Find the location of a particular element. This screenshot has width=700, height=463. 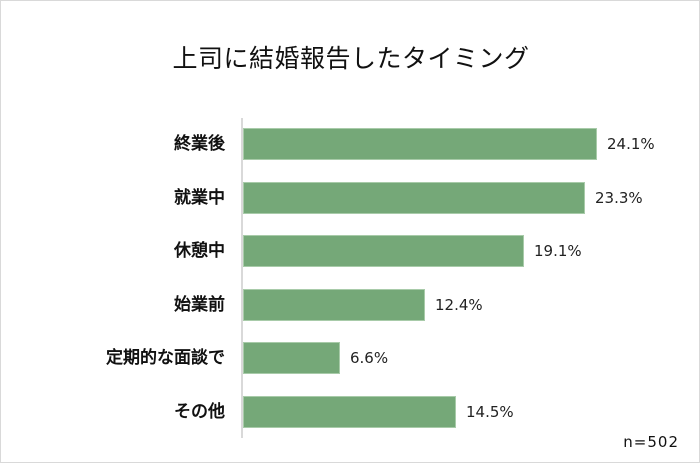

category-axis-line is located at coordinates (242, 278).